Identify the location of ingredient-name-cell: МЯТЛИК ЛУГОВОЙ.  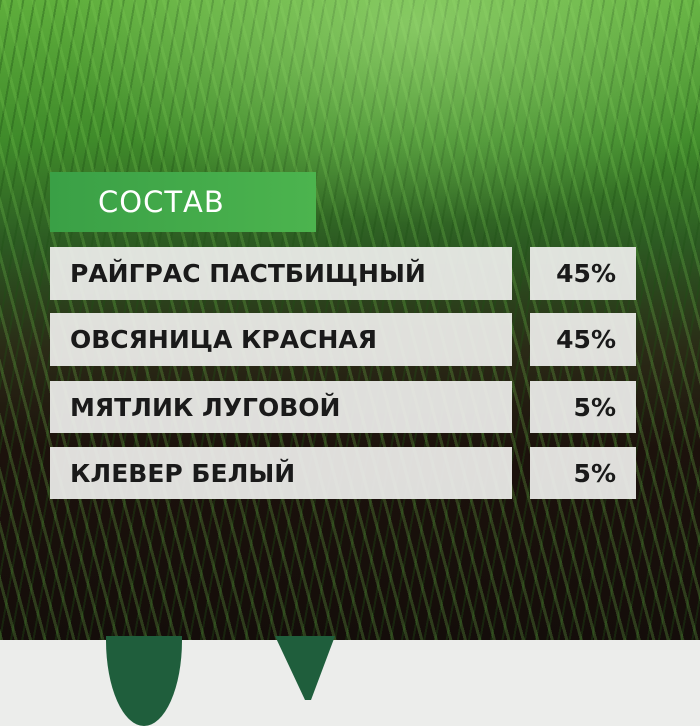
(281, 407).